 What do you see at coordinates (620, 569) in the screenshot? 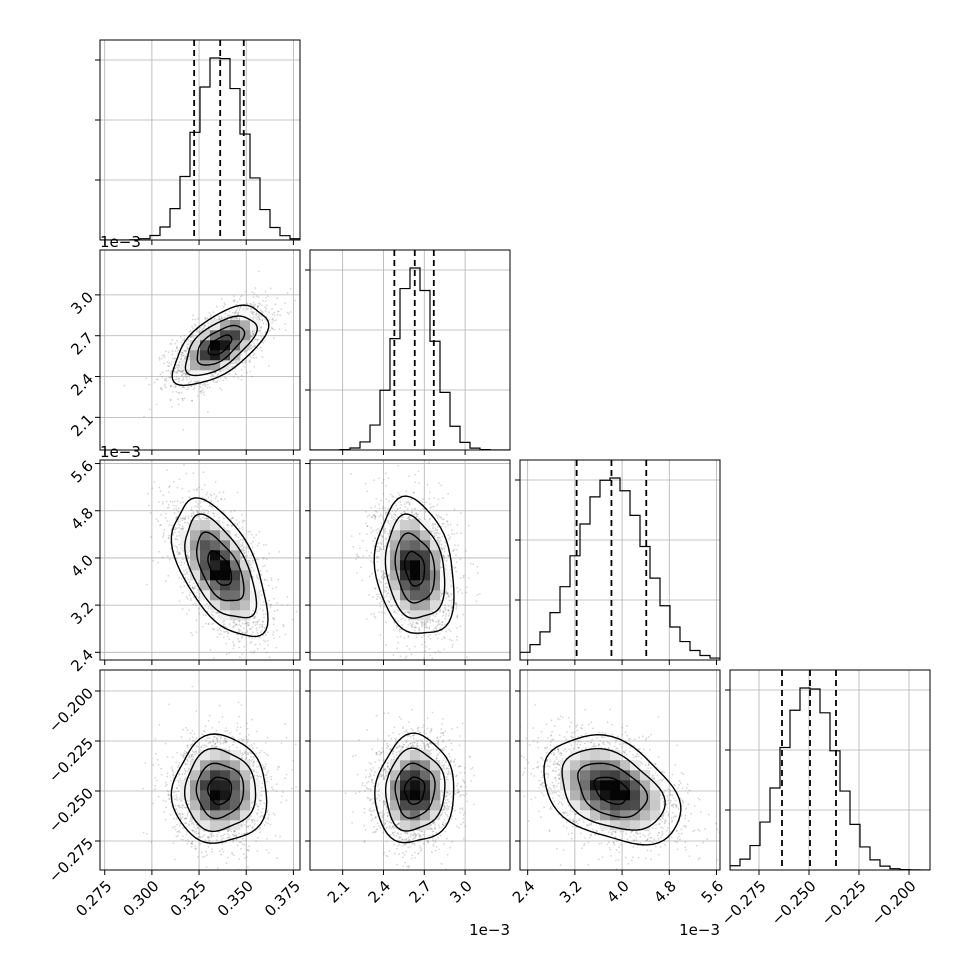
I see `histogram-step` at bounding box center [620, 569].